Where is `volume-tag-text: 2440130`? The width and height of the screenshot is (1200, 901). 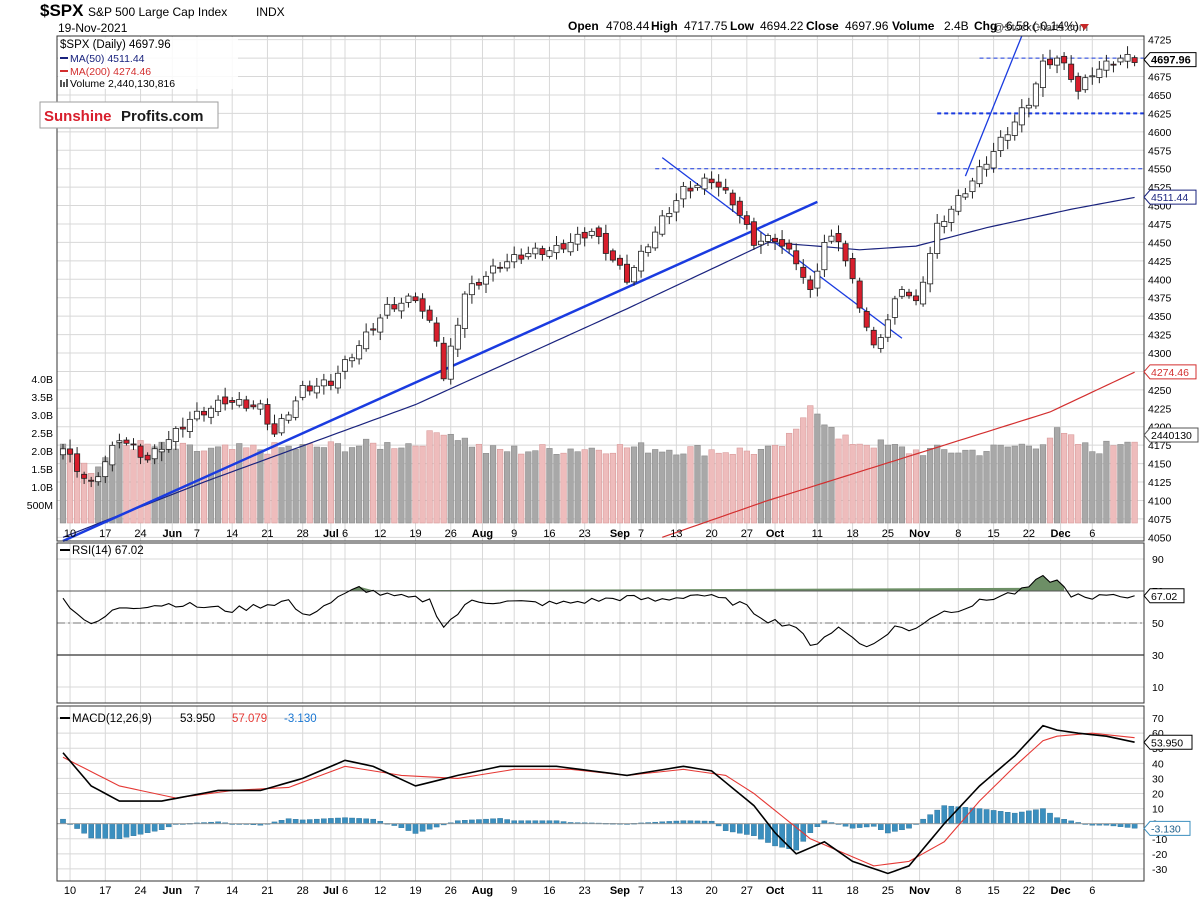 volume-tag-text: 2440130 is located at coordinates (1171, 436).